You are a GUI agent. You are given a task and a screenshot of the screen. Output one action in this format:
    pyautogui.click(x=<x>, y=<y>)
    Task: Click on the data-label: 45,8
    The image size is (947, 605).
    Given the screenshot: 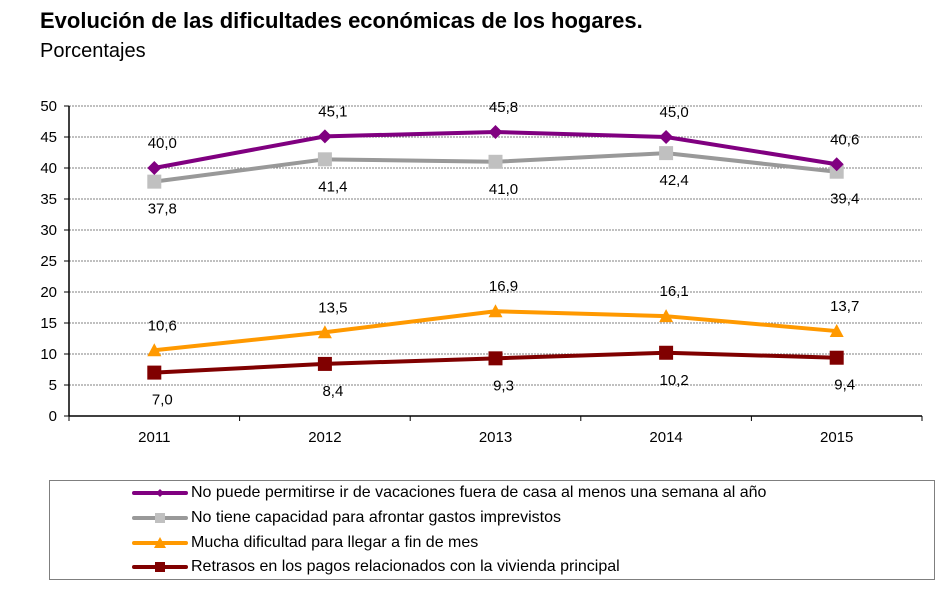 What is the action you would take?
    pyautogui.click(x=503, y=107)
    